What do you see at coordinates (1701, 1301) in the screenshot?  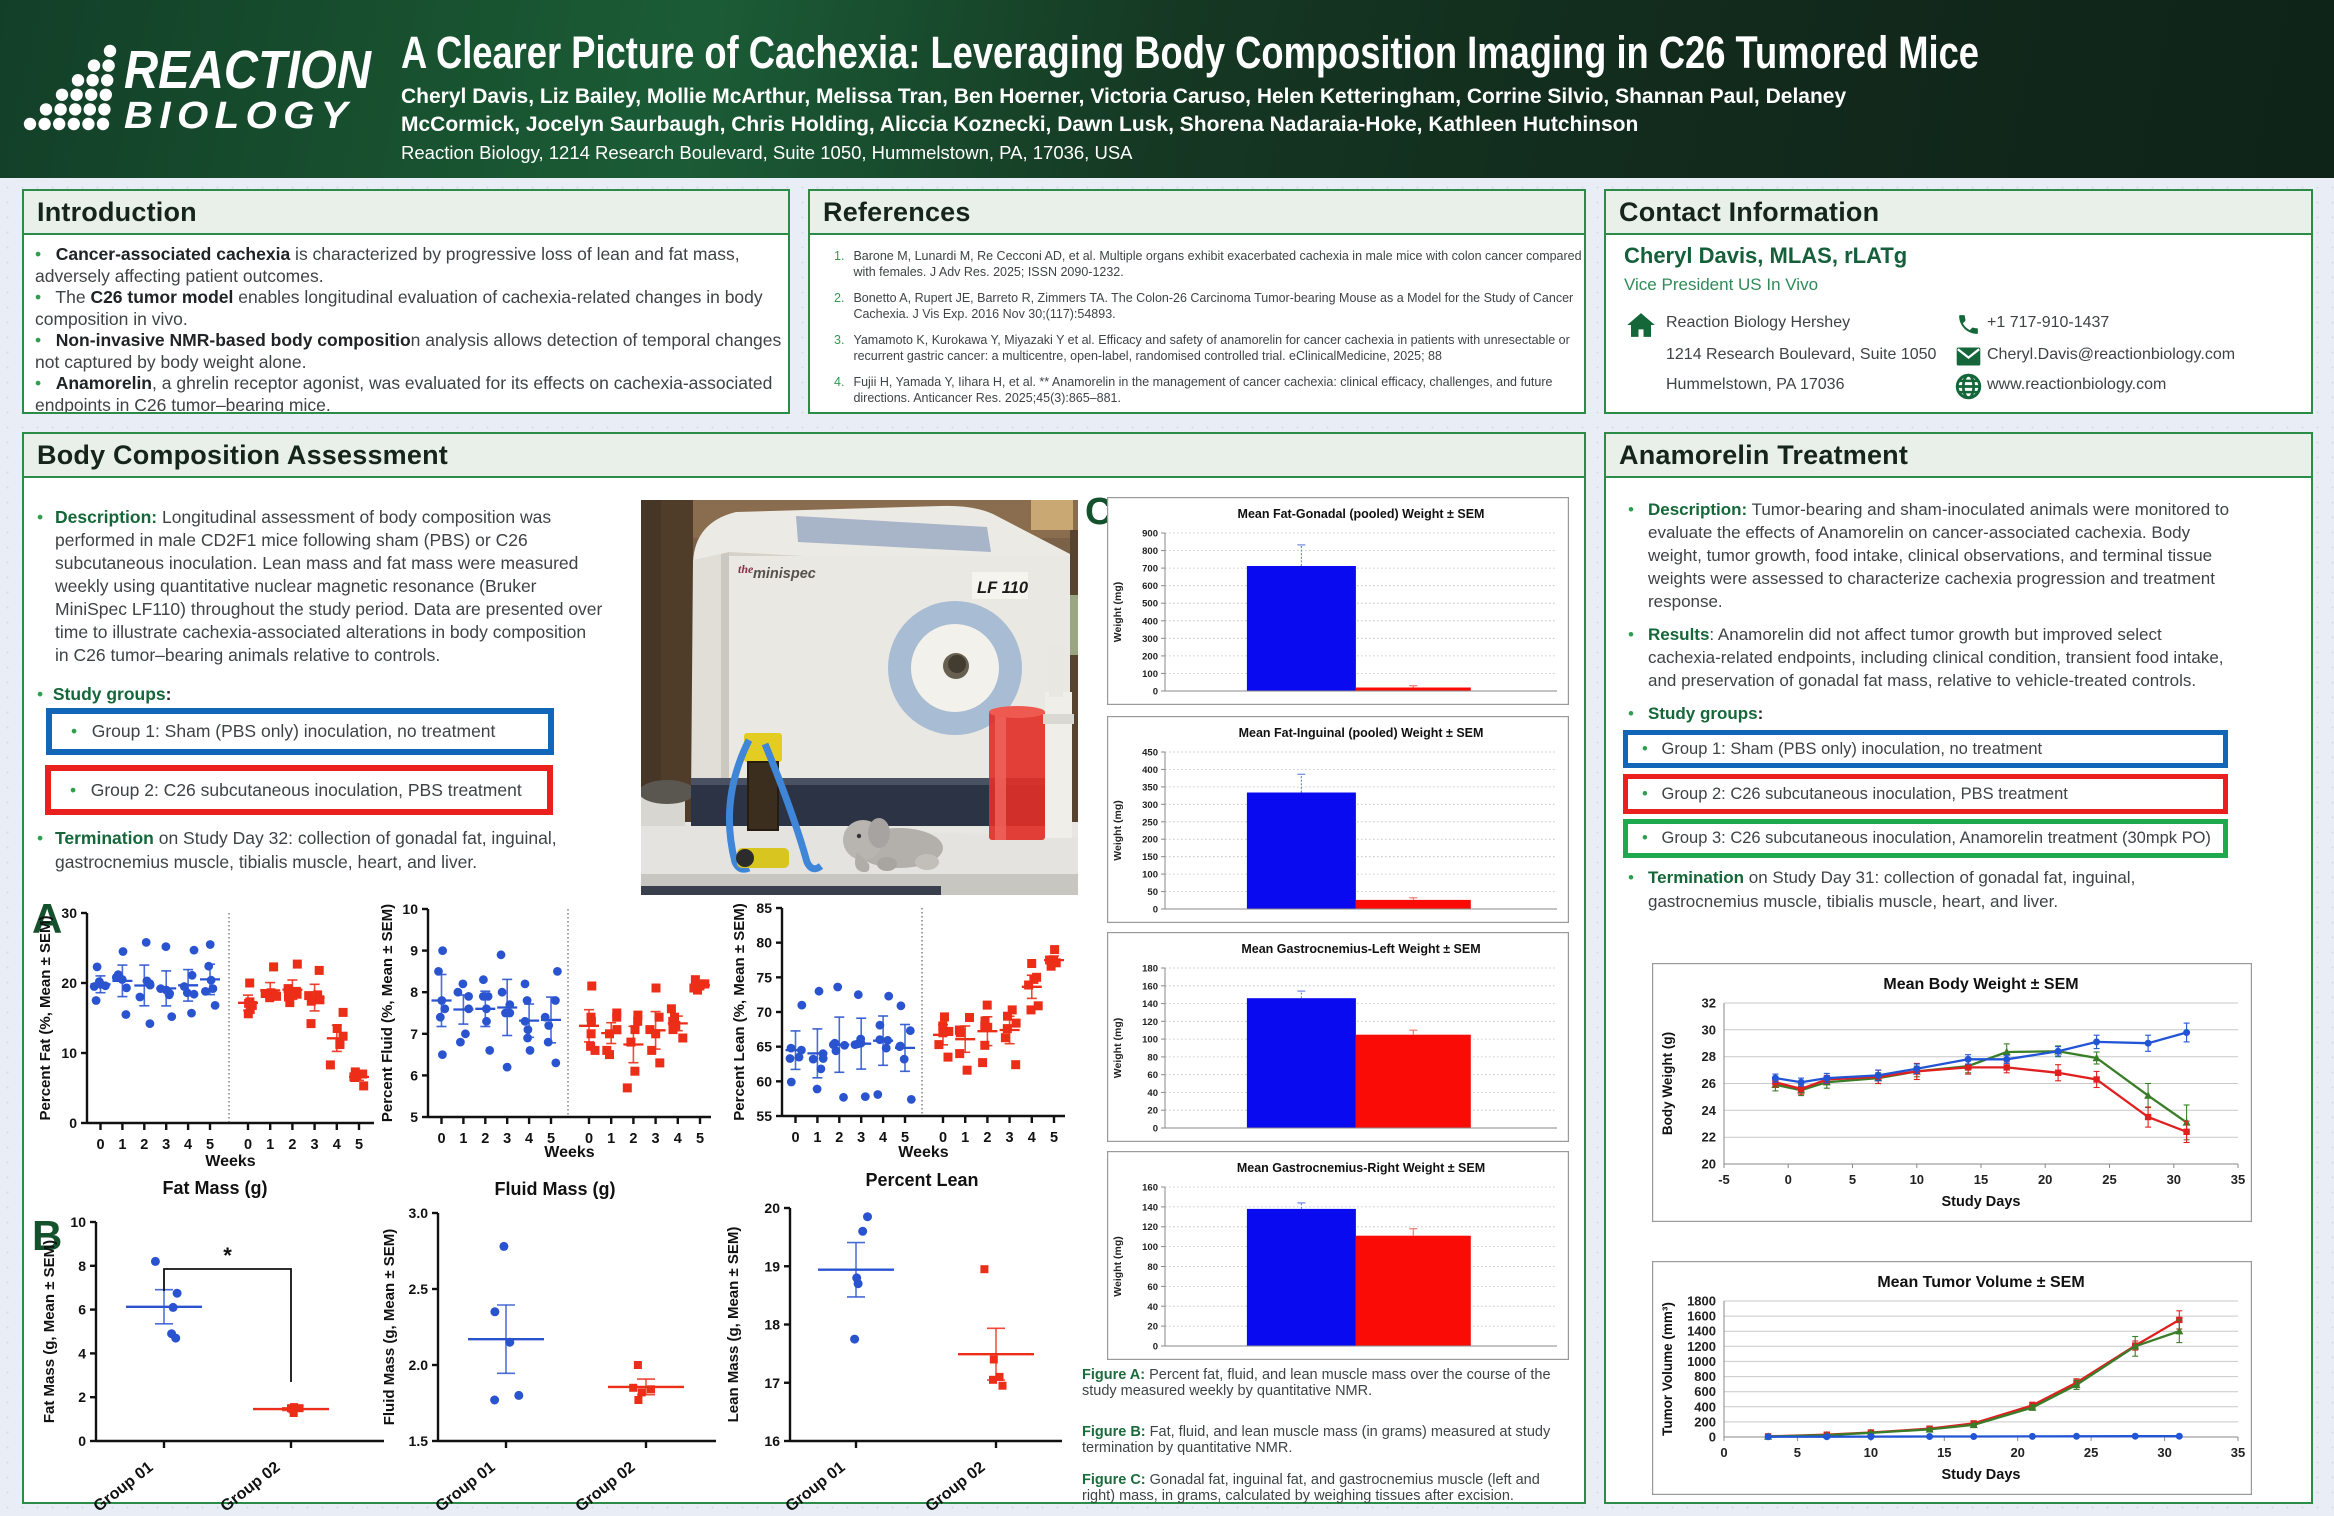 I see `svg-text: 1800` at bounding box center [1701, 1301].